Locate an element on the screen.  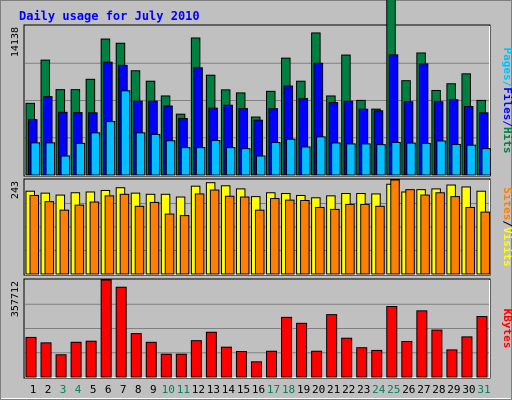
x-tick-label: 10 is located at coordinates (168, 389).